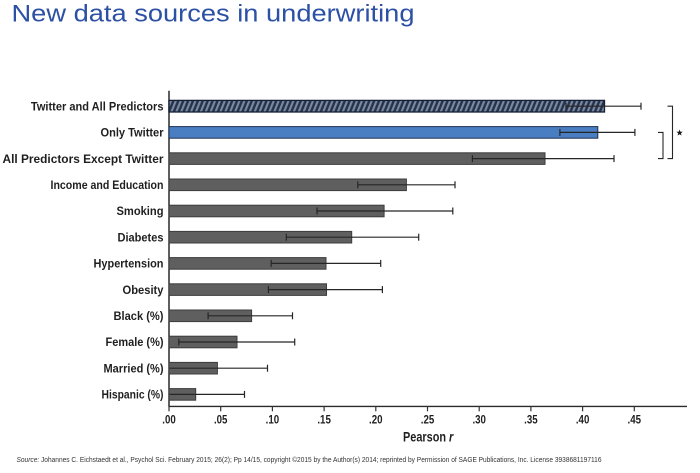 The image size is (700, 473). I want to click on svg-text: .05, so click(221, 420).